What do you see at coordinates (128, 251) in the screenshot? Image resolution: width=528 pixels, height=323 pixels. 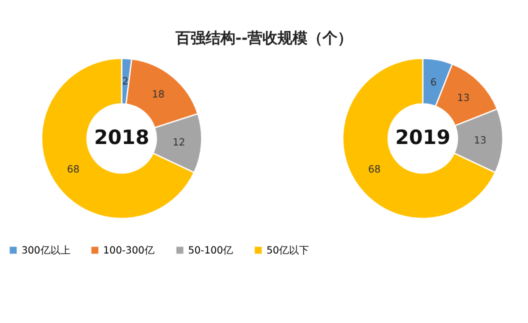 I see `legend-label: 100-300亿` at bounding box center [128, 251].